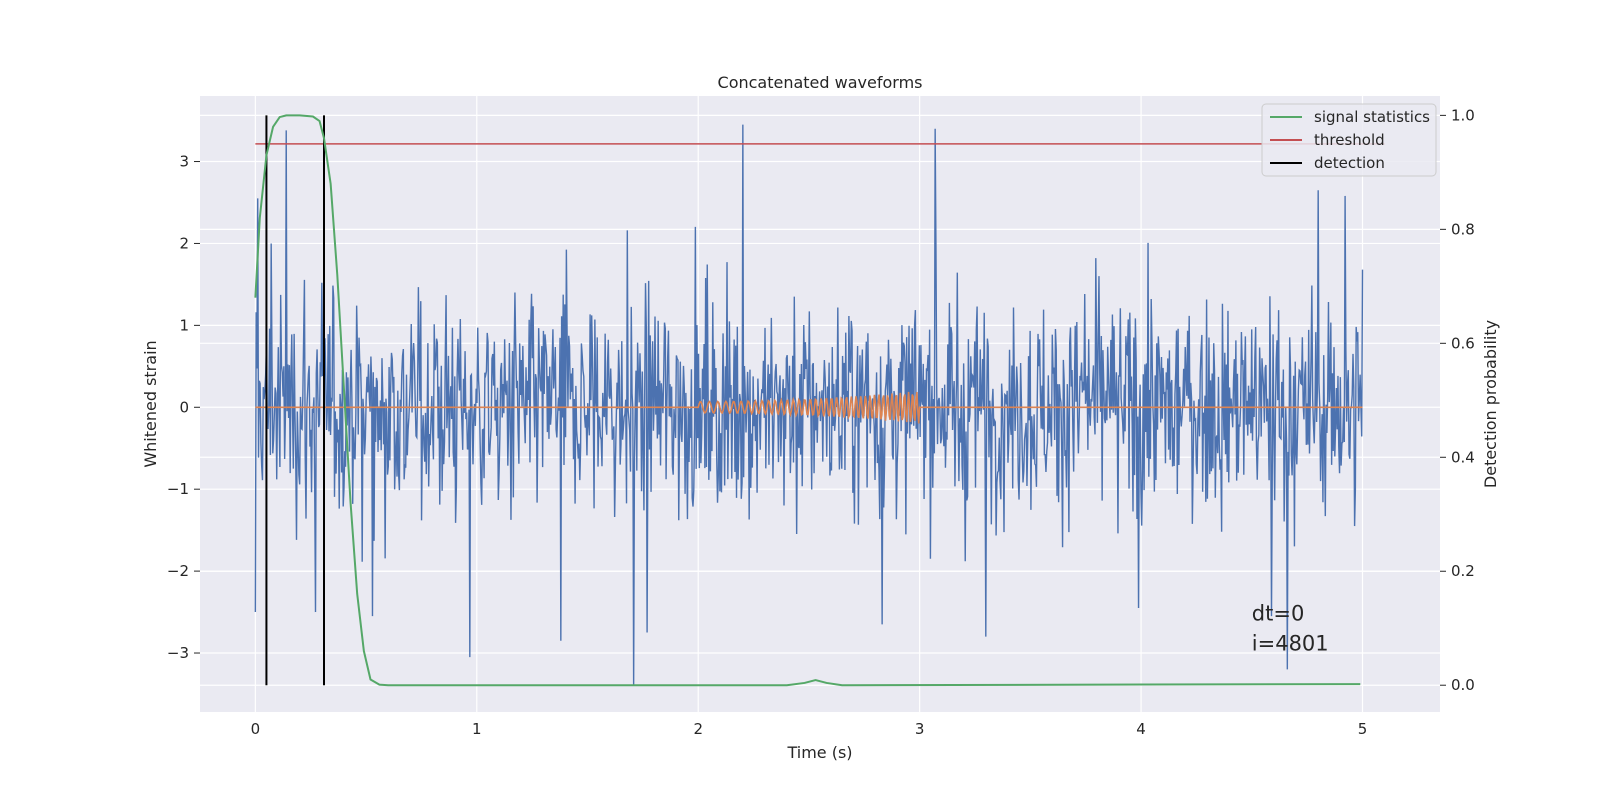 The width and height of the screenshot is (1600, 800). Describe the element at coordinates (1290, 643) in the screenshot. I see `annotation-line-2: i=4801` at that location.